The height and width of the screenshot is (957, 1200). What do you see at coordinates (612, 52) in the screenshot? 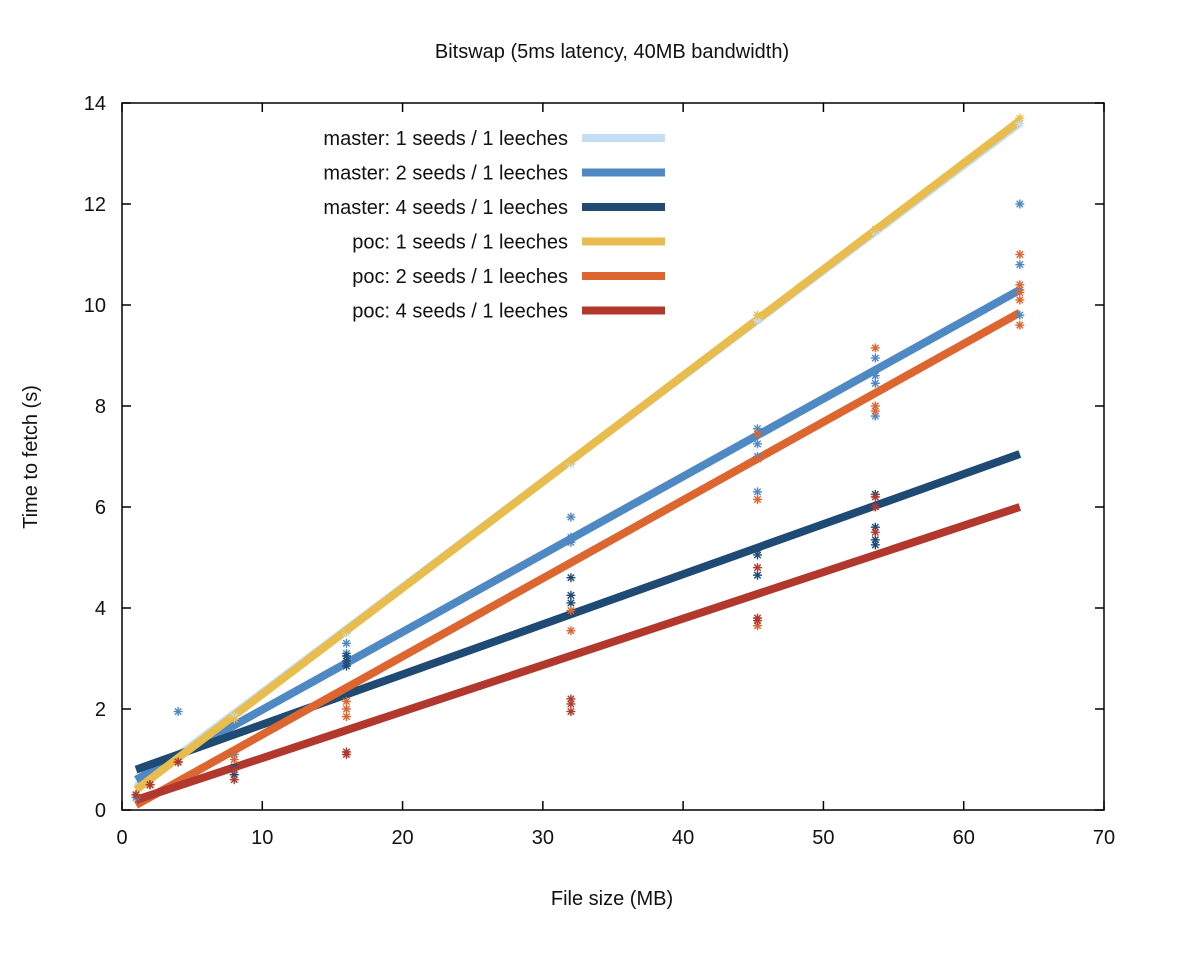
I see `chart-title: Bitswap (5ms latency, 40MB bandwidth)` at bounding box center [612, 52].